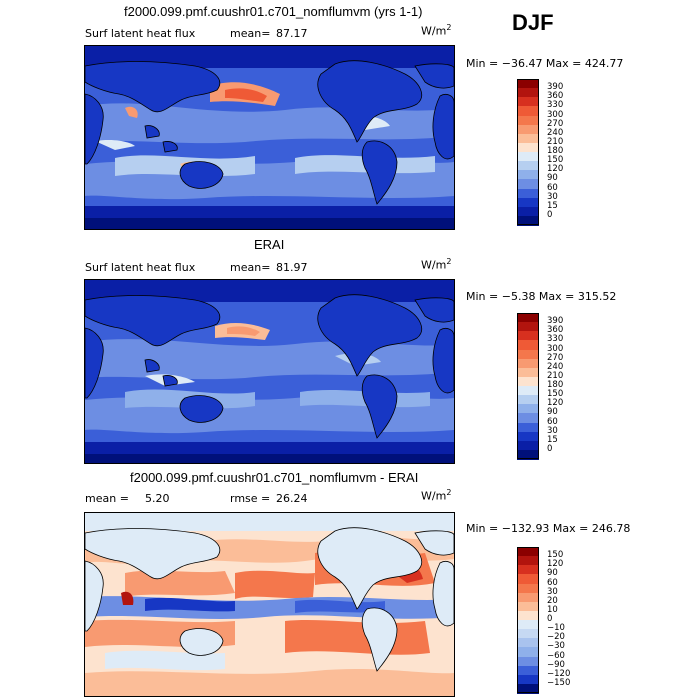 Image resolution: width=700 pixels, height=700 pixels. Describe the element at coordinates (552, 196) in the screenshot. I see `panel1-colorbar-tick: 30` at that location.